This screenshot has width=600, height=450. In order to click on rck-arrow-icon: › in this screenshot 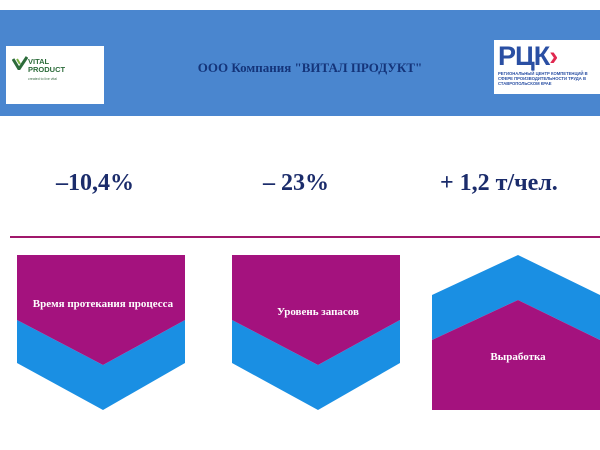, I will do `click(553, 56)`.